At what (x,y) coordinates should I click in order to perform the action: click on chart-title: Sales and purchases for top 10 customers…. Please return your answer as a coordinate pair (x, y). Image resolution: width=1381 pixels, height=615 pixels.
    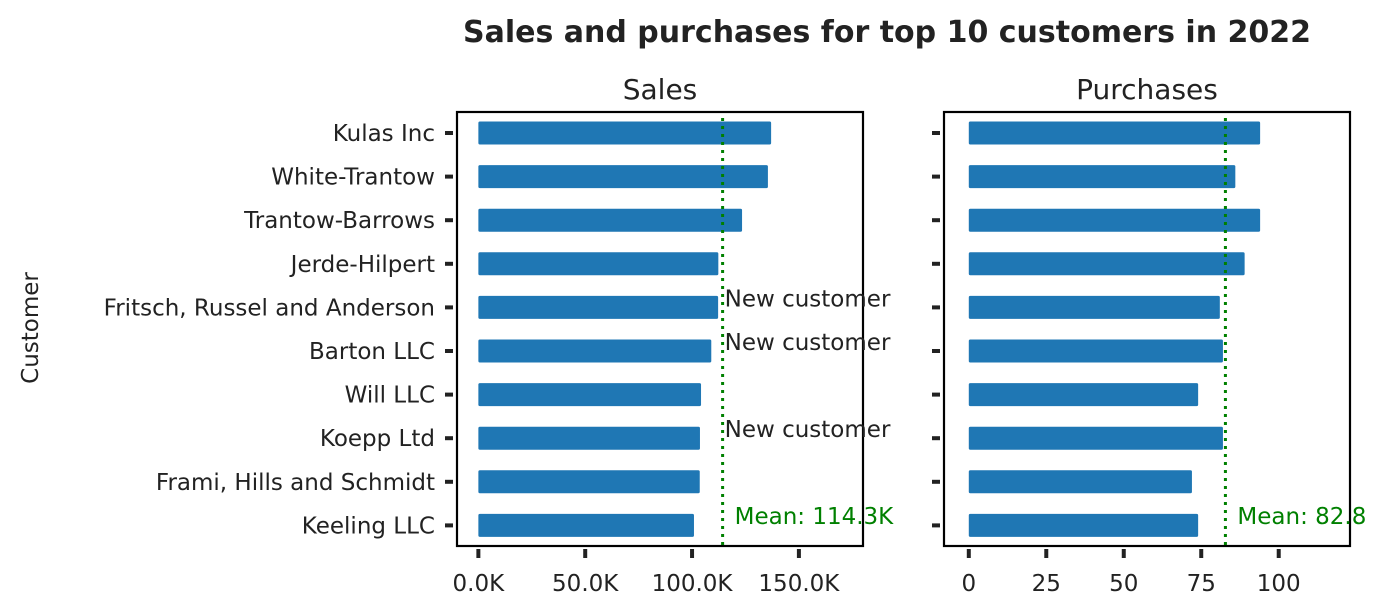
    Looking at the image, I should click on (887, 32).